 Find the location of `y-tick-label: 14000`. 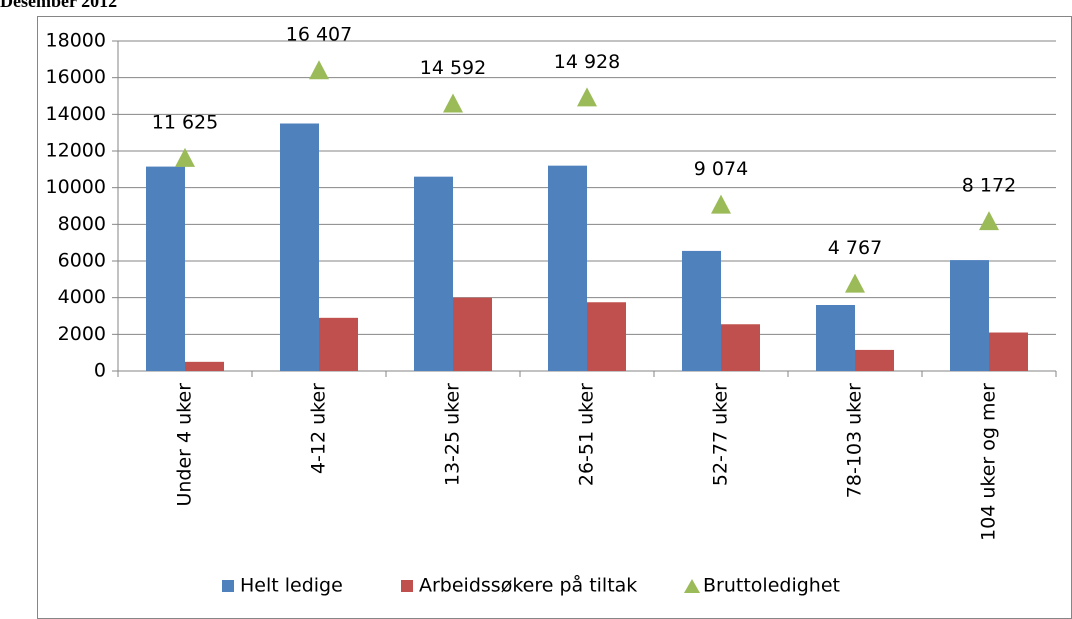

y-tick-label: 14000 is located at coordinates (76, 114).